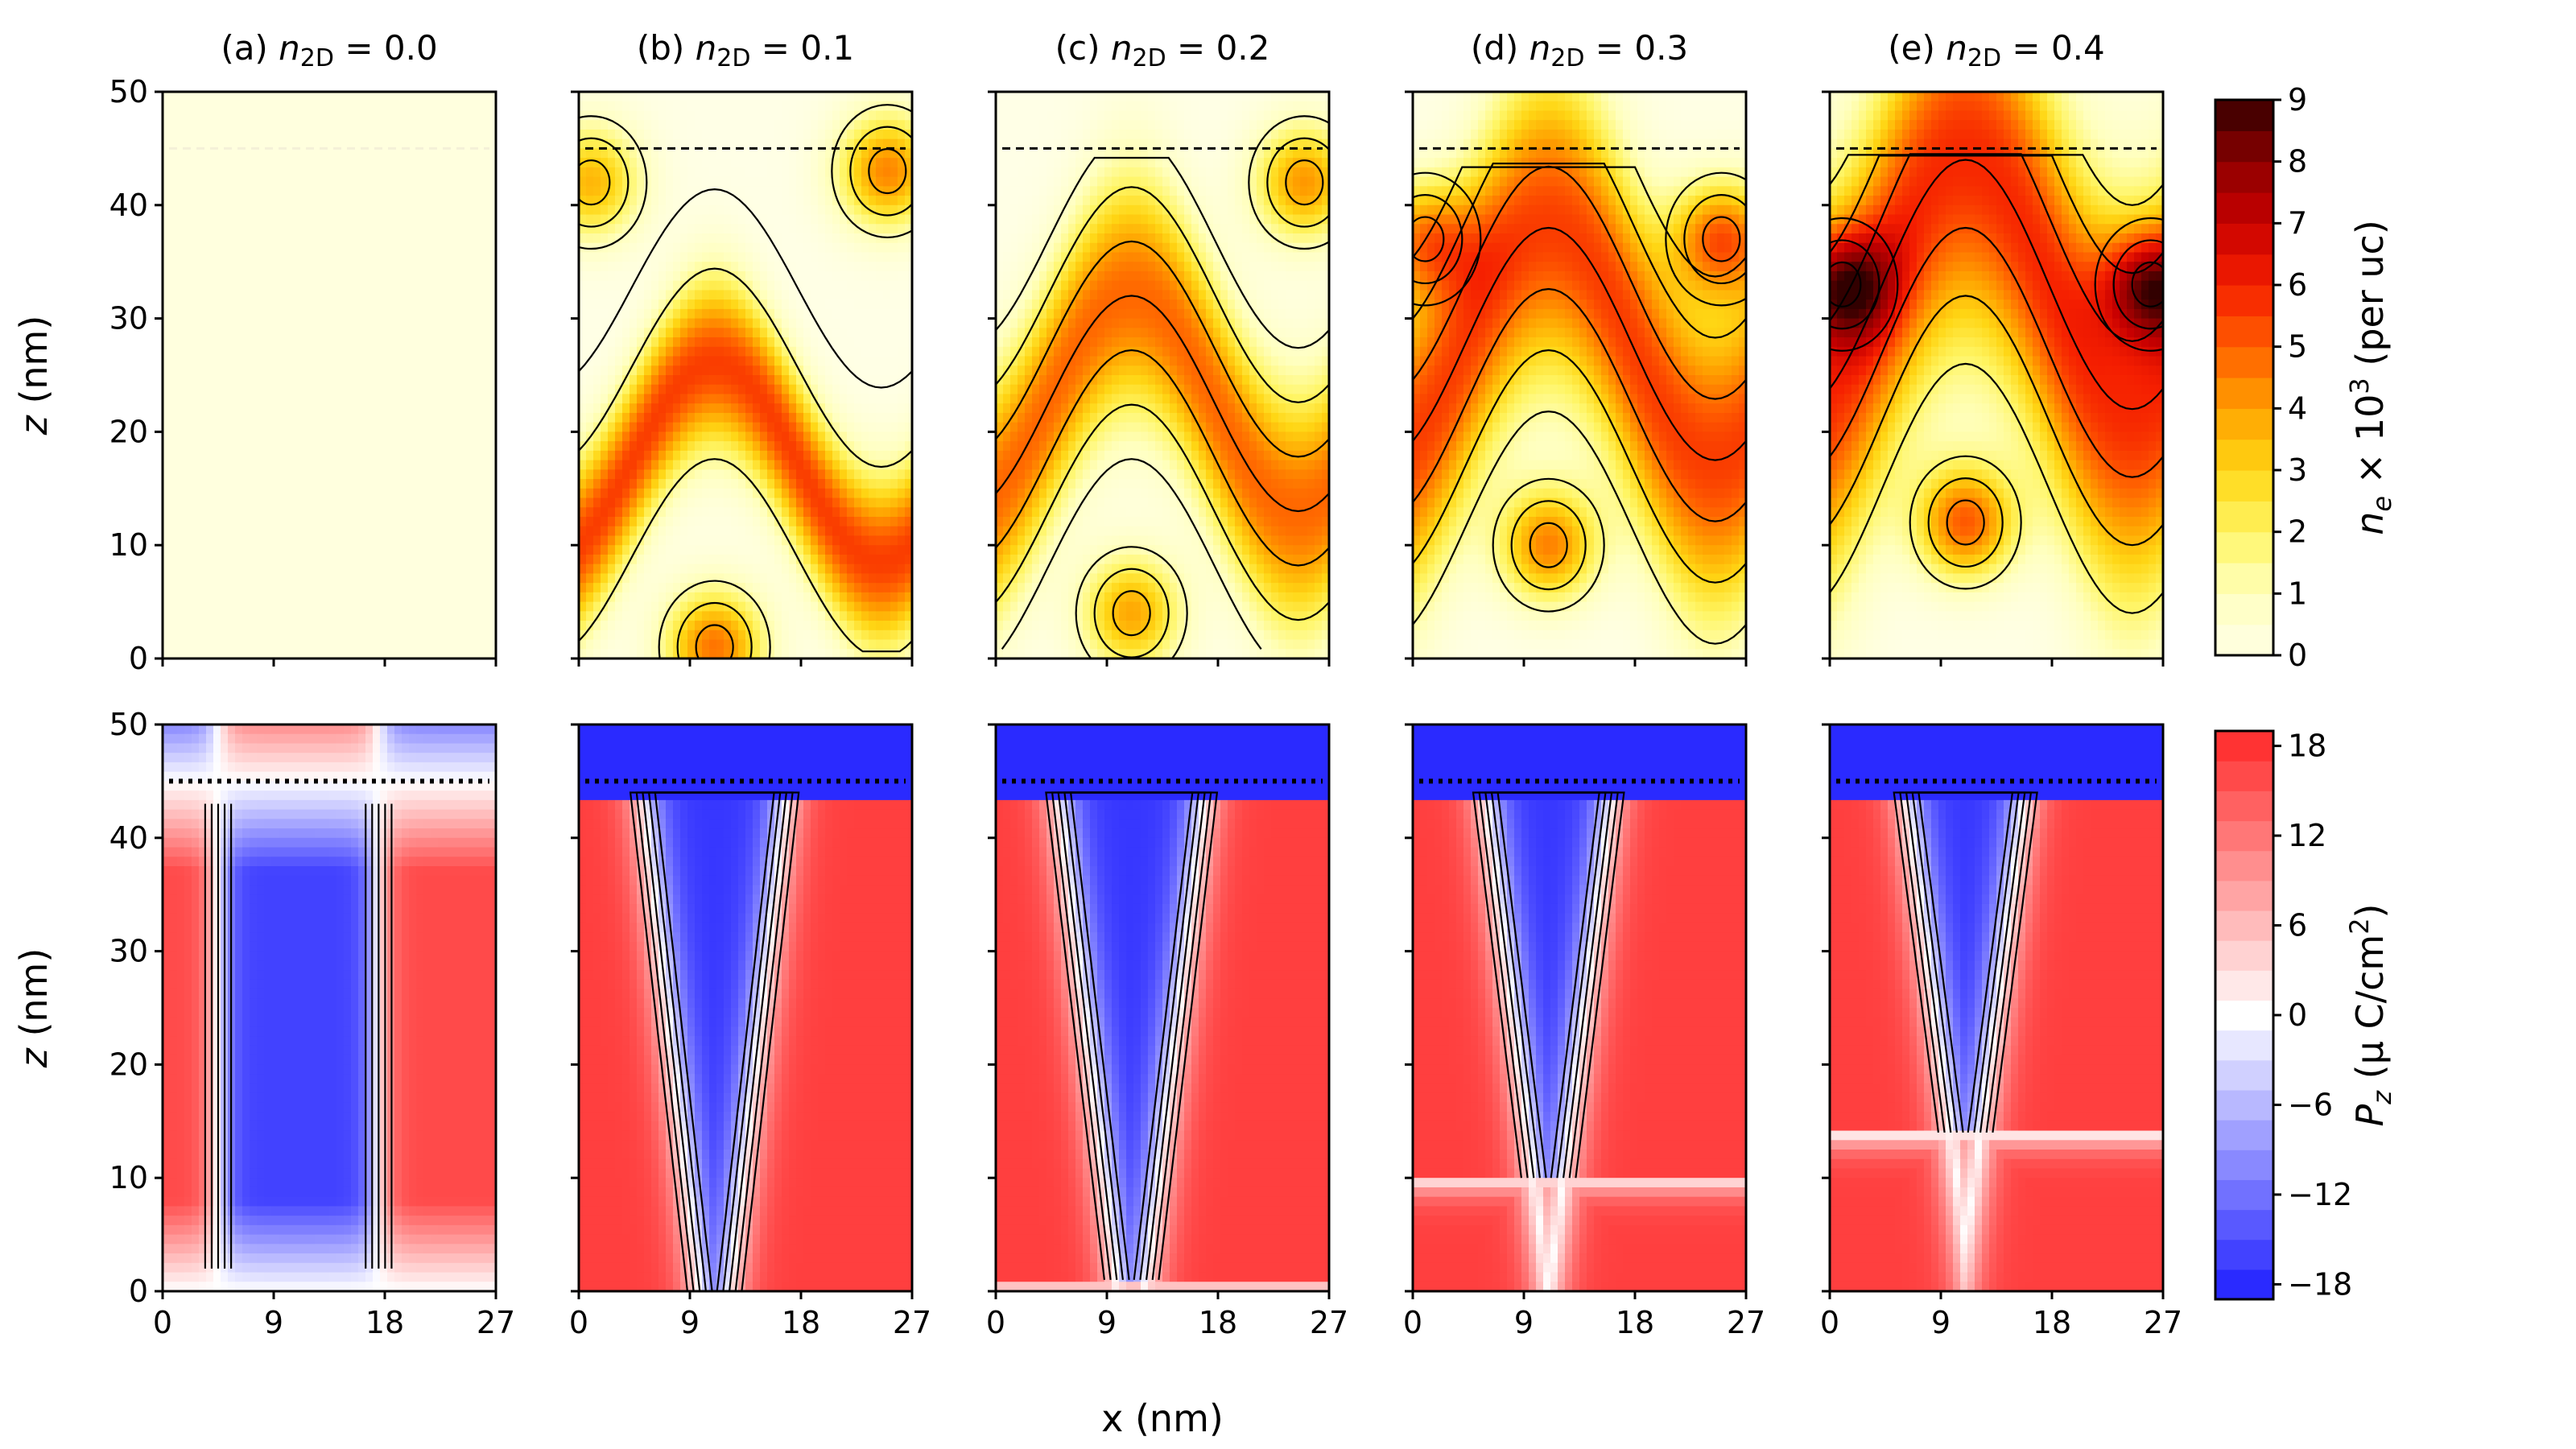 This screenshot has height=1449, width=2576. I want to click on y-tick-label: 50, so click(128, 91).